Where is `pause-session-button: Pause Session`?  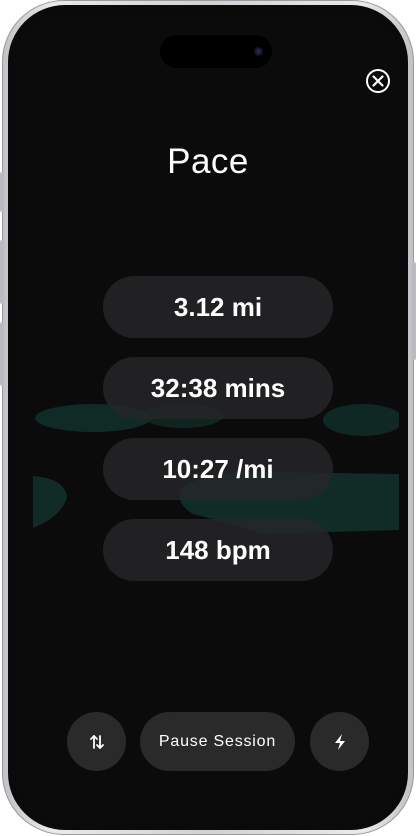 pause-session-button: Pause Session is located at coordinates (217, 741).